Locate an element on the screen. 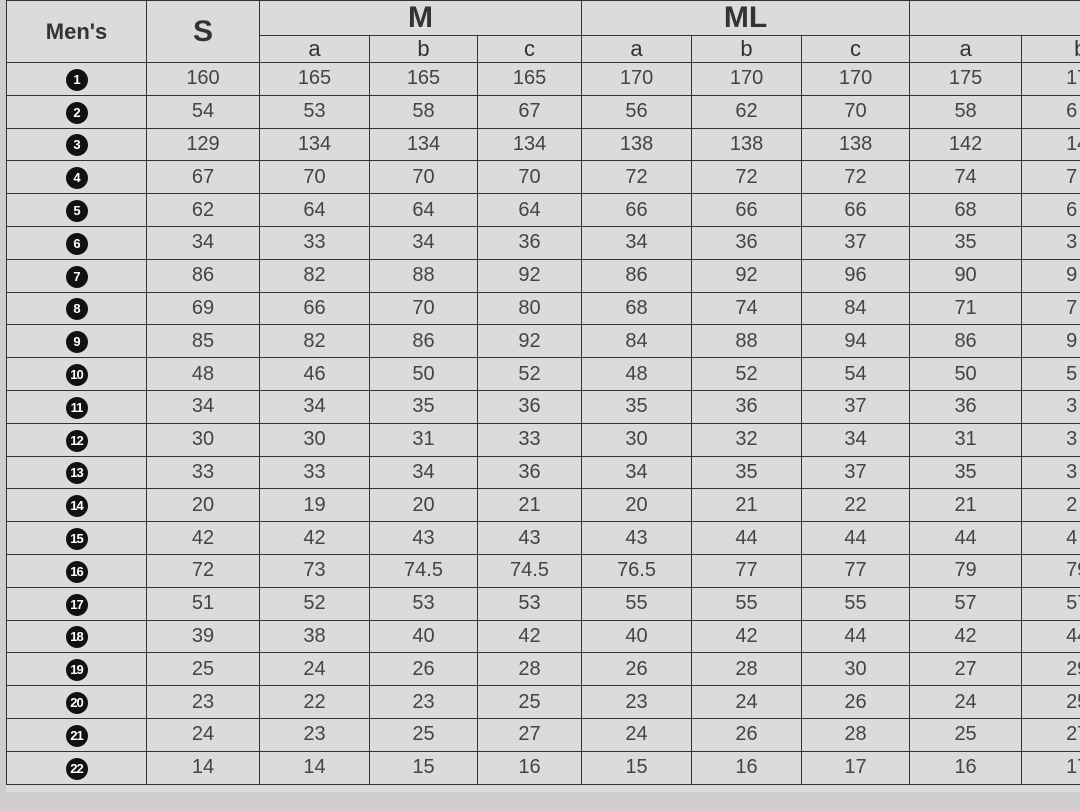  measurement-cell: 7 is located at coordinates (1050, 177).